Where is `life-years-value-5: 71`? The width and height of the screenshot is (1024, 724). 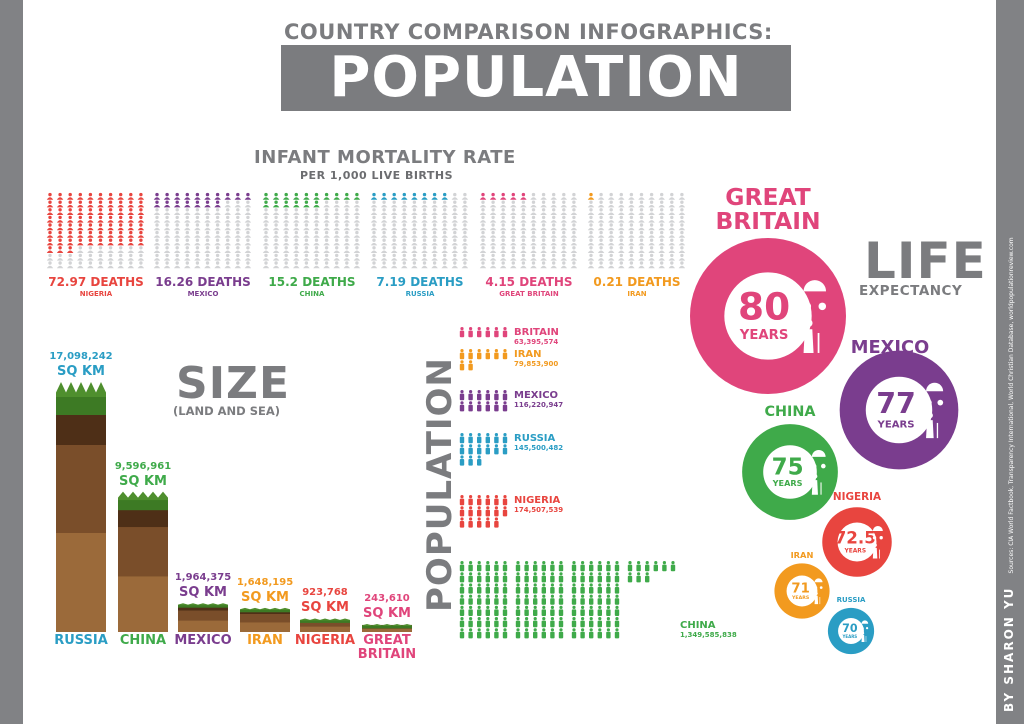
life-years-value-5: 71 is located at coordinates (800, 588).